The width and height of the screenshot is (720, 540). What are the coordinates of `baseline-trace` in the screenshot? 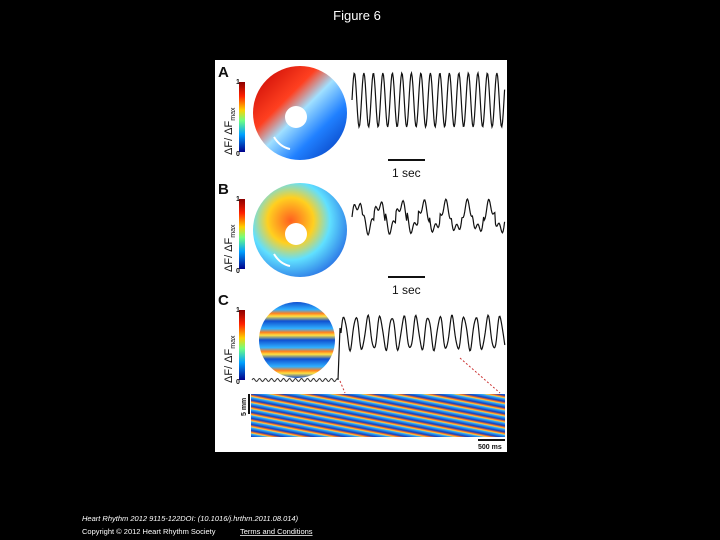 It's located at (294, 380).